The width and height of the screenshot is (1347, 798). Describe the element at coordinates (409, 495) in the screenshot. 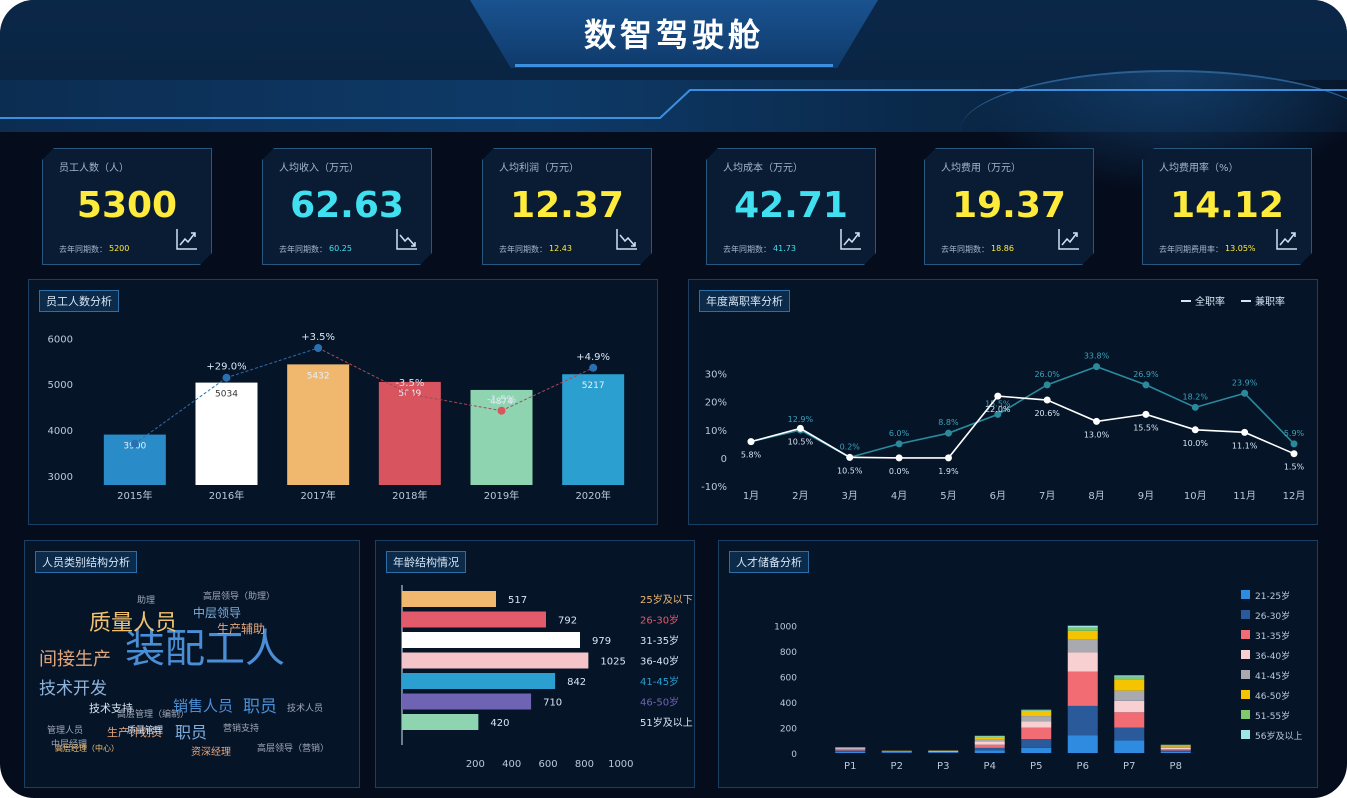

I see `x-tick-label: 2018年` at that location.